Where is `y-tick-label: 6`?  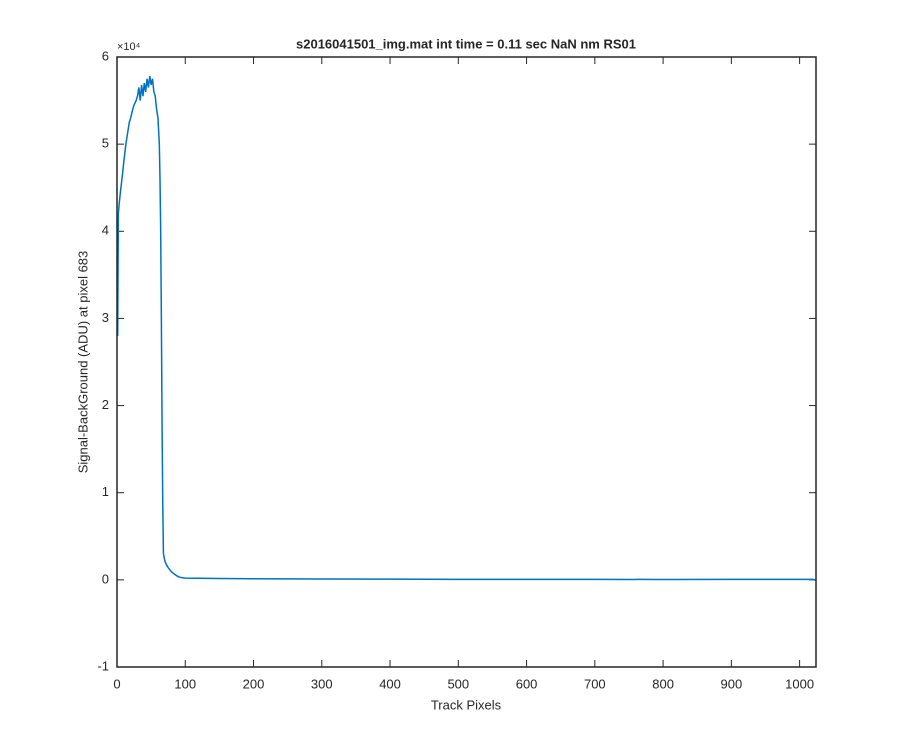 y-tick-label: 6 is located at coordinates (105, 55).